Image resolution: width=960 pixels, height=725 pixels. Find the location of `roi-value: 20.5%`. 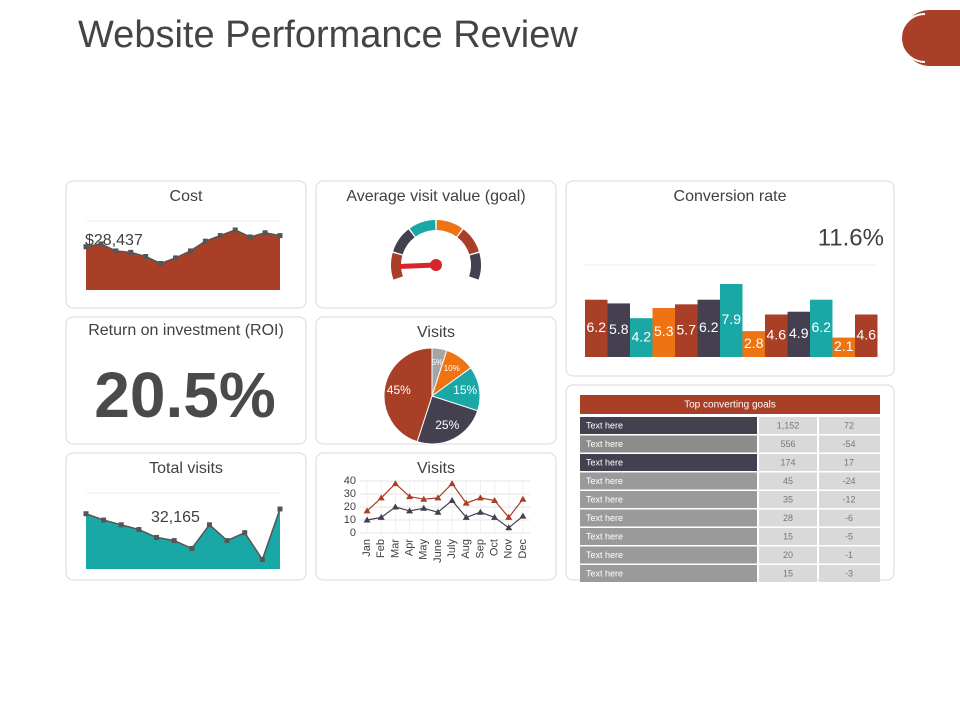

roi-value: 20.5% is located at coordinates (184, 395).